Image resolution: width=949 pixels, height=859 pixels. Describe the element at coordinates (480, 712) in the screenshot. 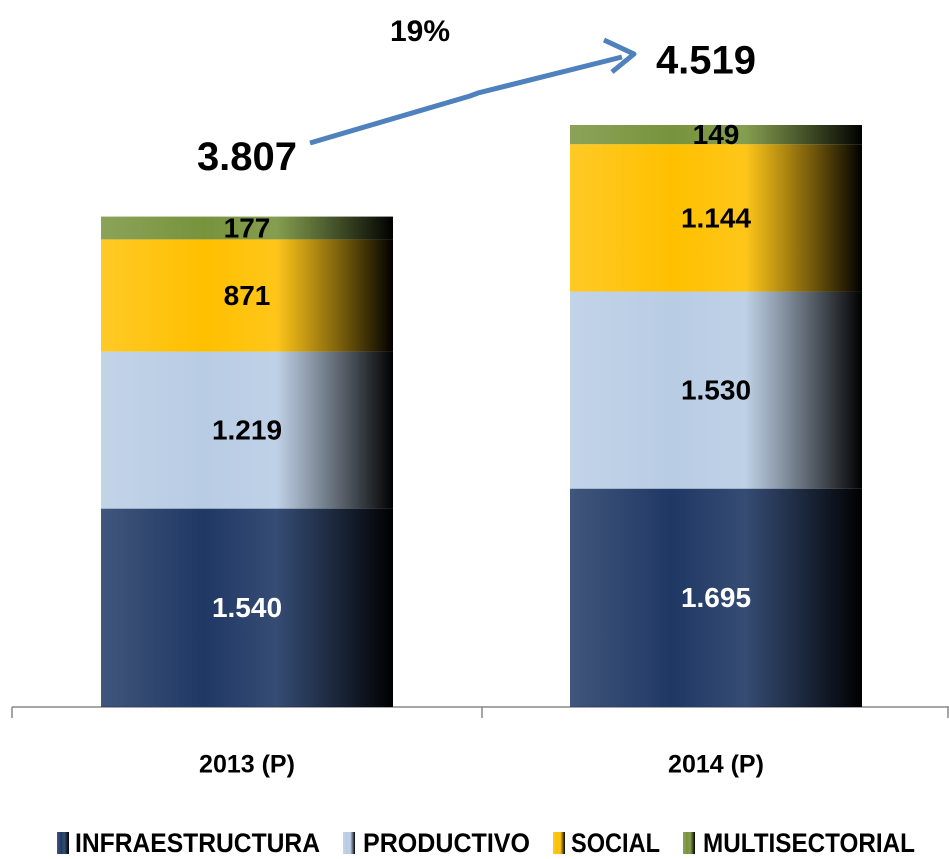

I see `axis` at that location.